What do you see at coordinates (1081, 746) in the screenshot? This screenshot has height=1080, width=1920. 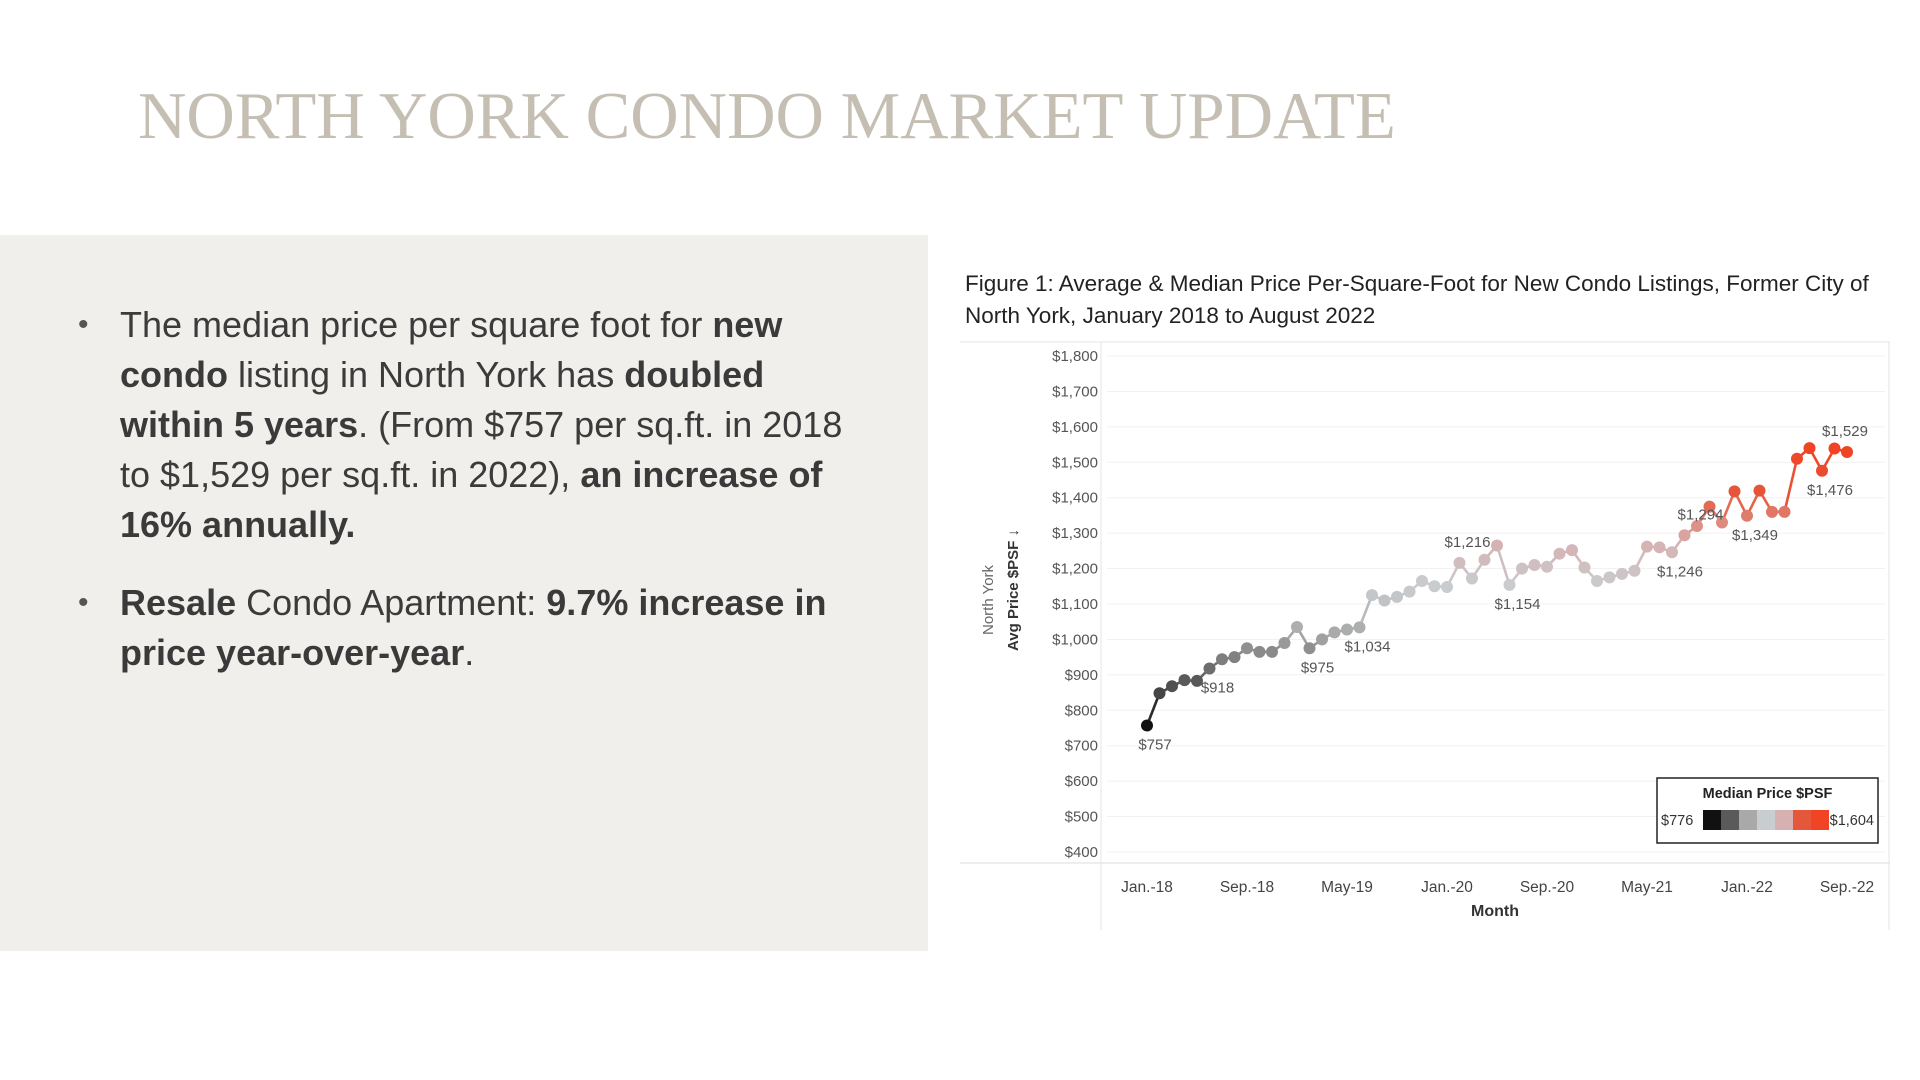 I see `y-tick-label: $700` at bounding box center [1081, 746].